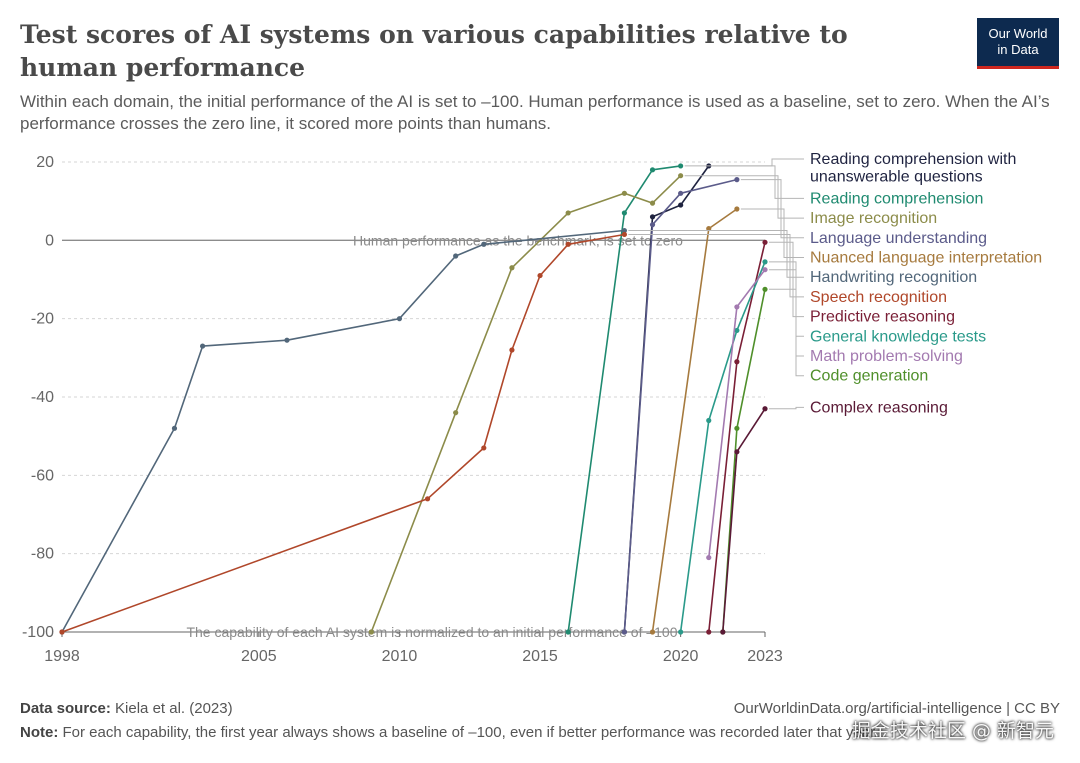 This screenshot has height=763, width=1080. I want to click on x-tick-label: 2020, so click(681, 656).